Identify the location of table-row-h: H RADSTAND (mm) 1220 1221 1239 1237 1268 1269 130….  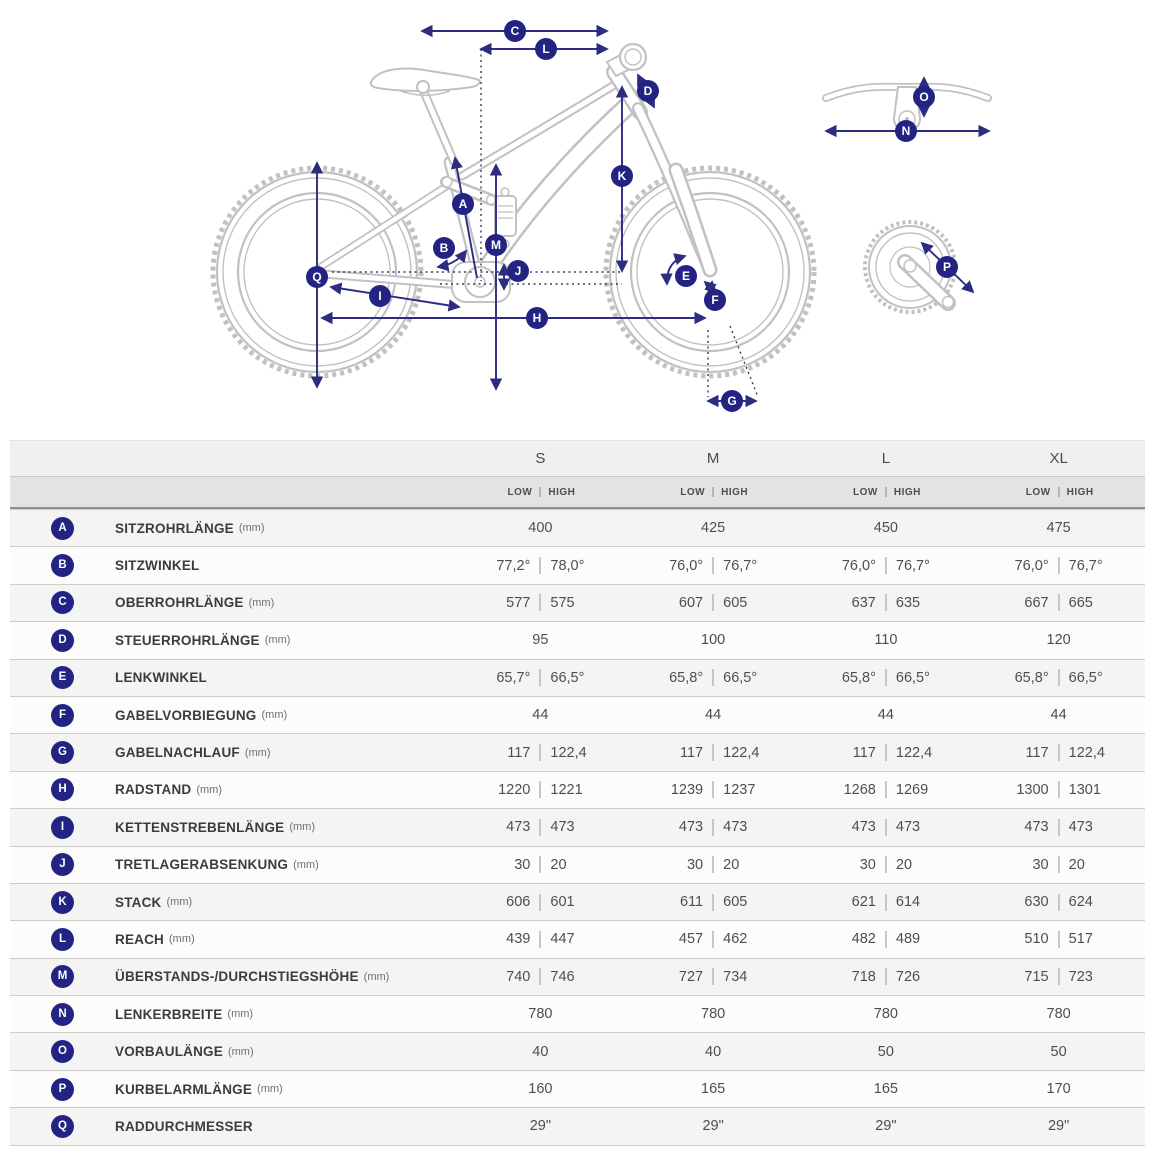
(577, 789).